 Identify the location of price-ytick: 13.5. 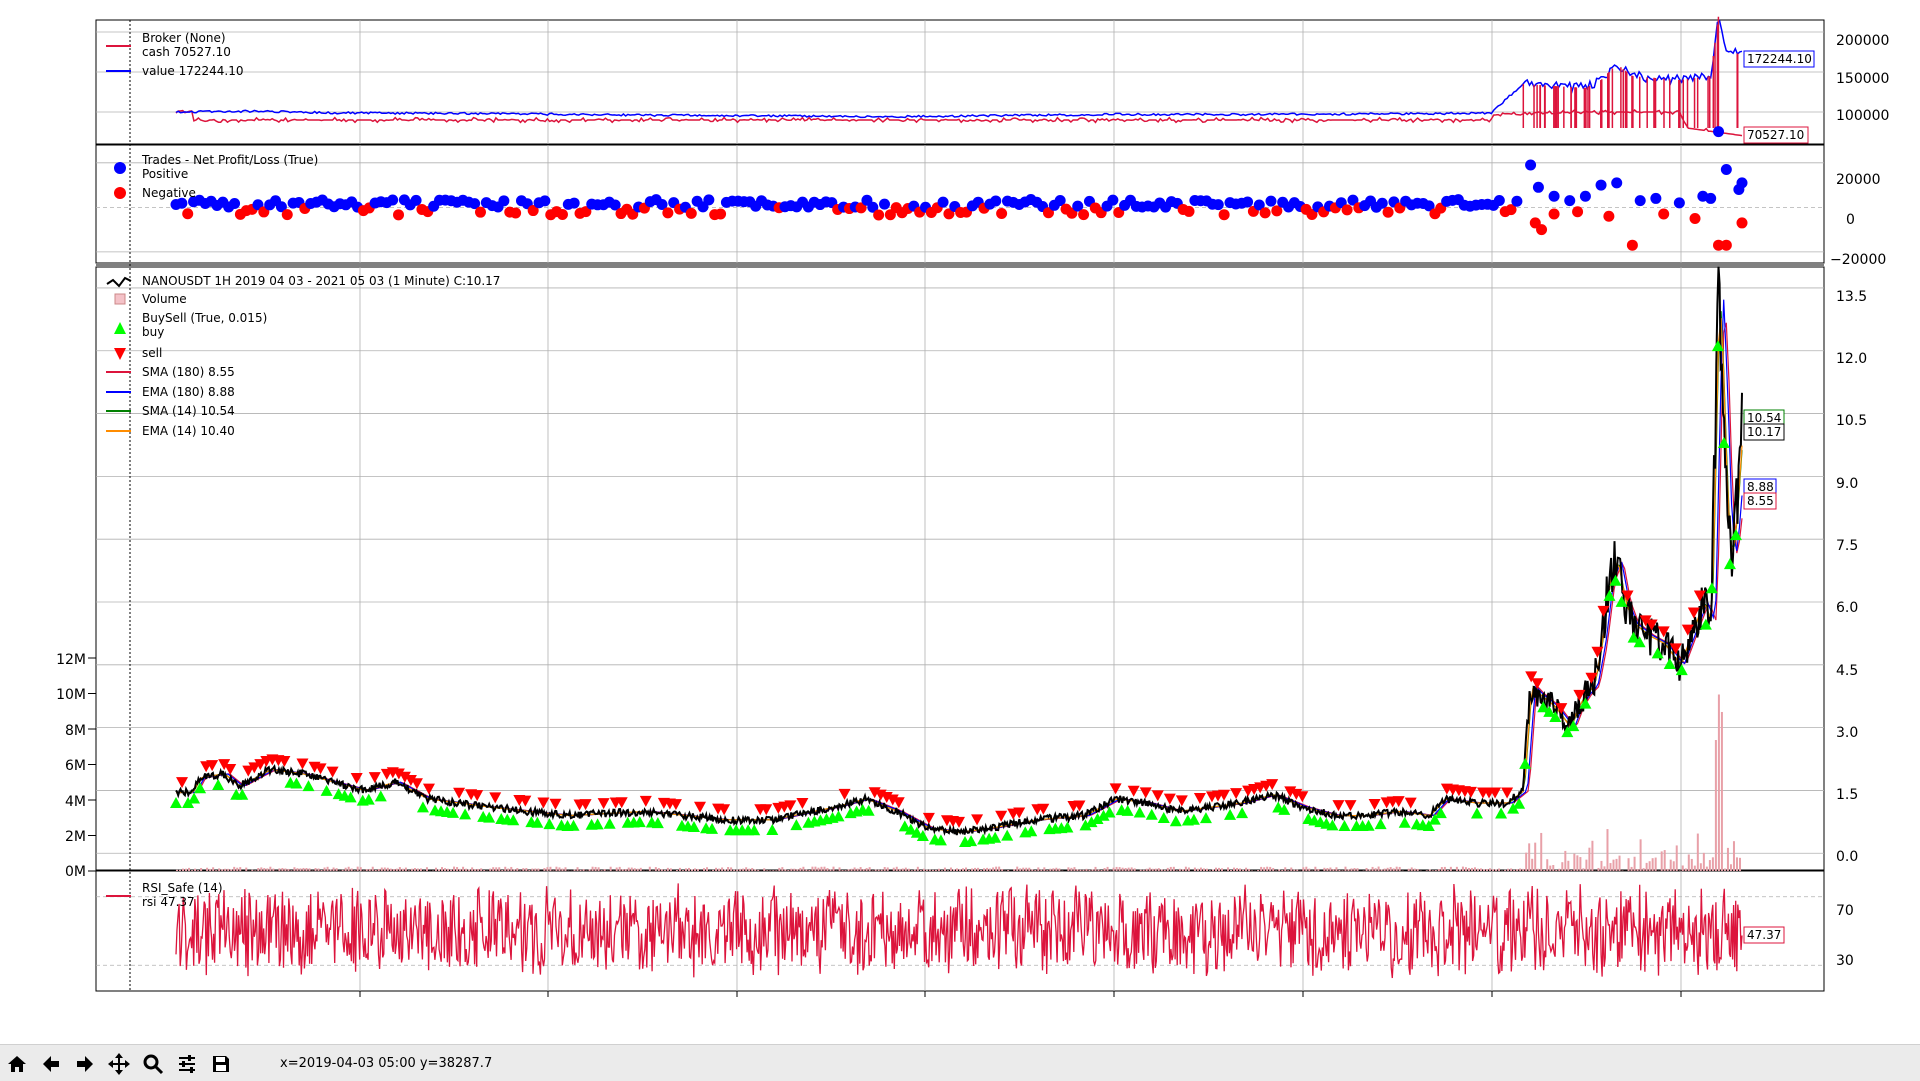
(1851, 297).